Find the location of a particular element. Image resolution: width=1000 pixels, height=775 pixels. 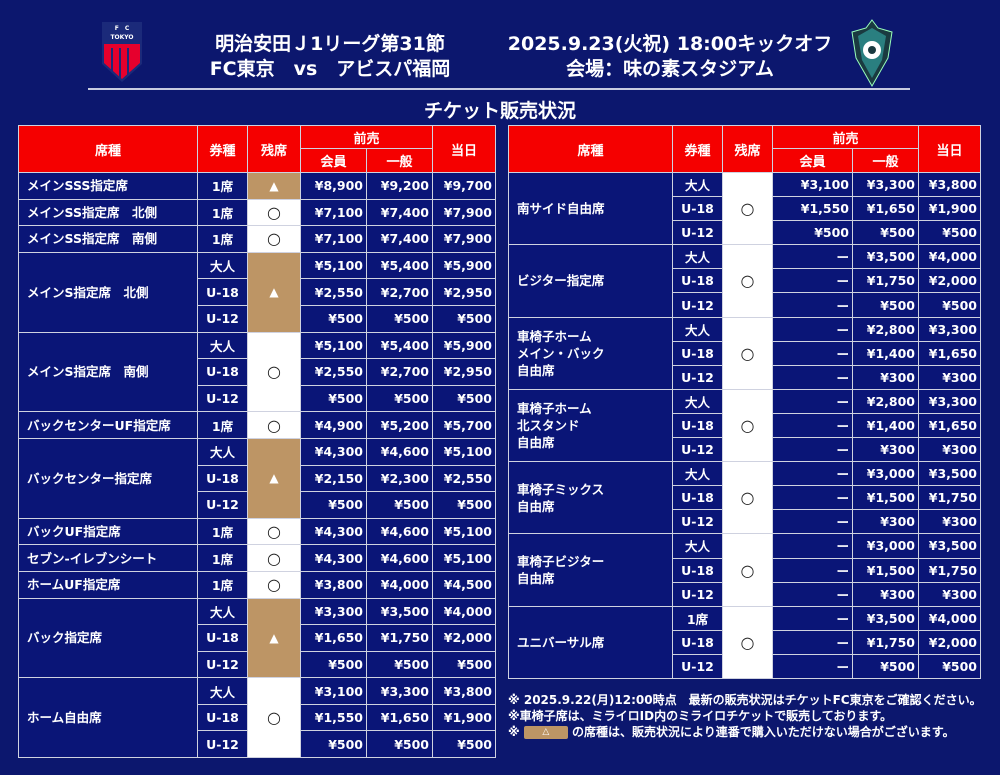

day-price: ¥3,300 is located at coordinates (950, 329).